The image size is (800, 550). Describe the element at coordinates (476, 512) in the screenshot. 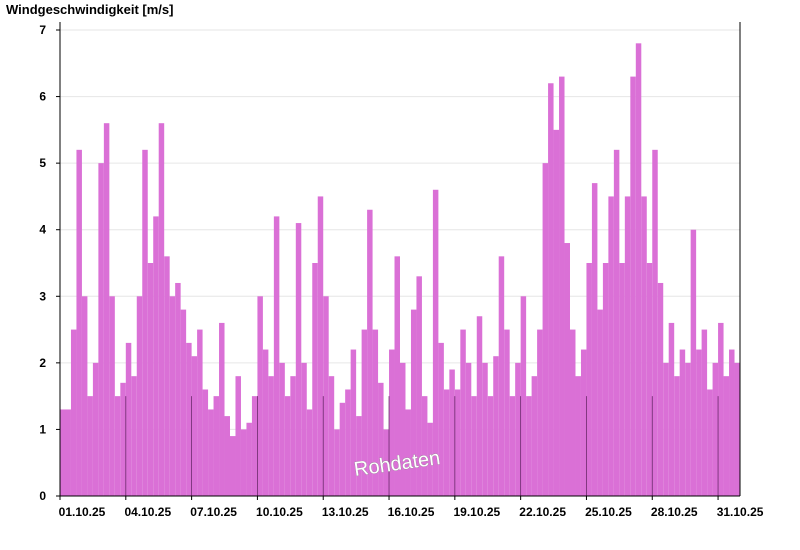

I see `x-tick-label: 19.10.25` at that location.